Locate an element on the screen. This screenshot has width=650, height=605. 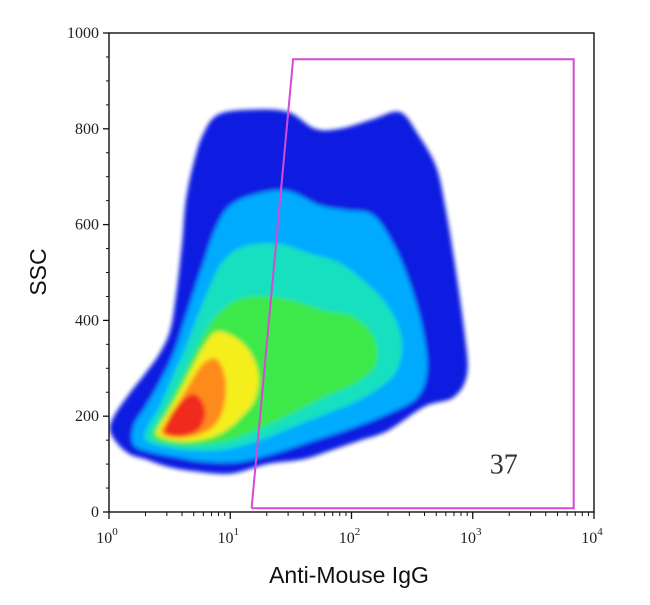
x-tick-label: 10² is located at coordinates (350, 536).